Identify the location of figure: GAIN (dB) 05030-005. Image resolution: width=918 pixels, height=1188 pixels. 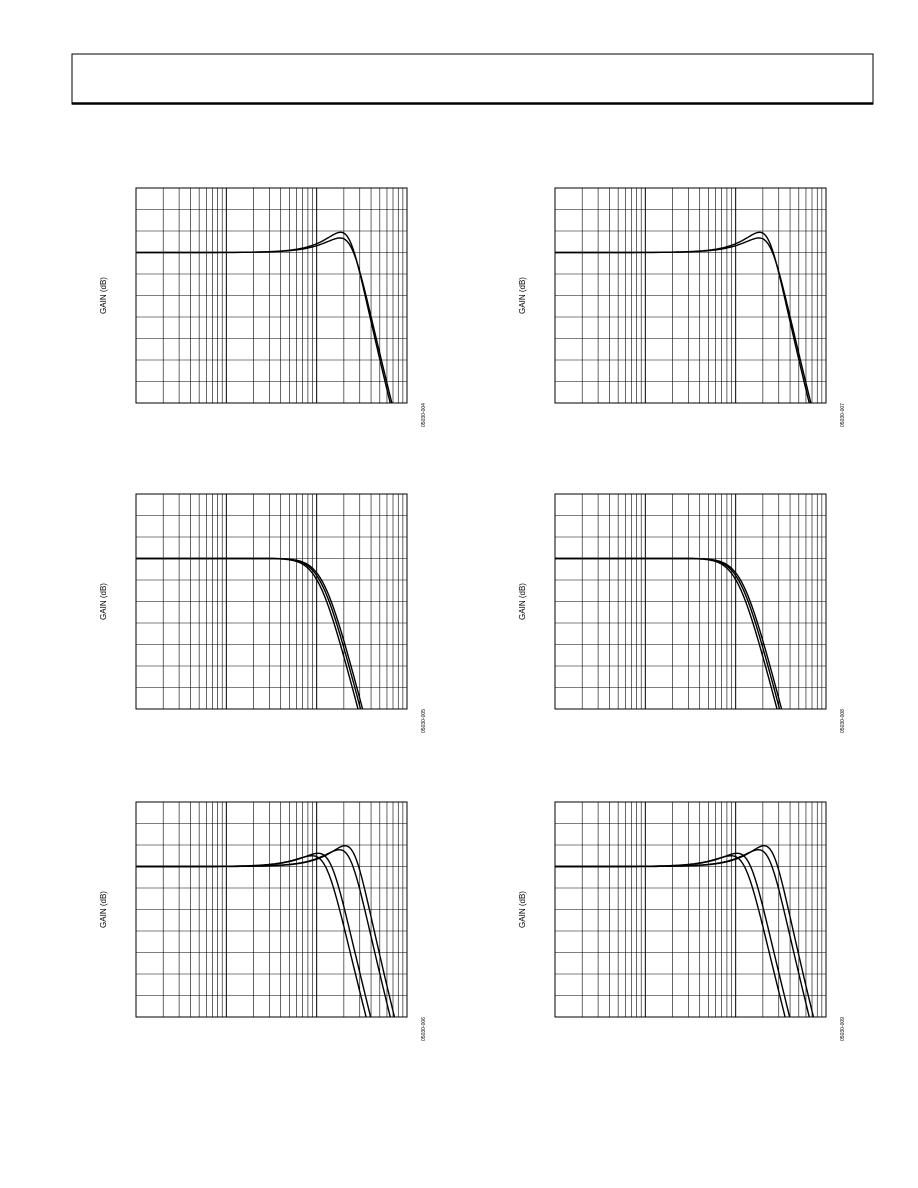
(263, 613).